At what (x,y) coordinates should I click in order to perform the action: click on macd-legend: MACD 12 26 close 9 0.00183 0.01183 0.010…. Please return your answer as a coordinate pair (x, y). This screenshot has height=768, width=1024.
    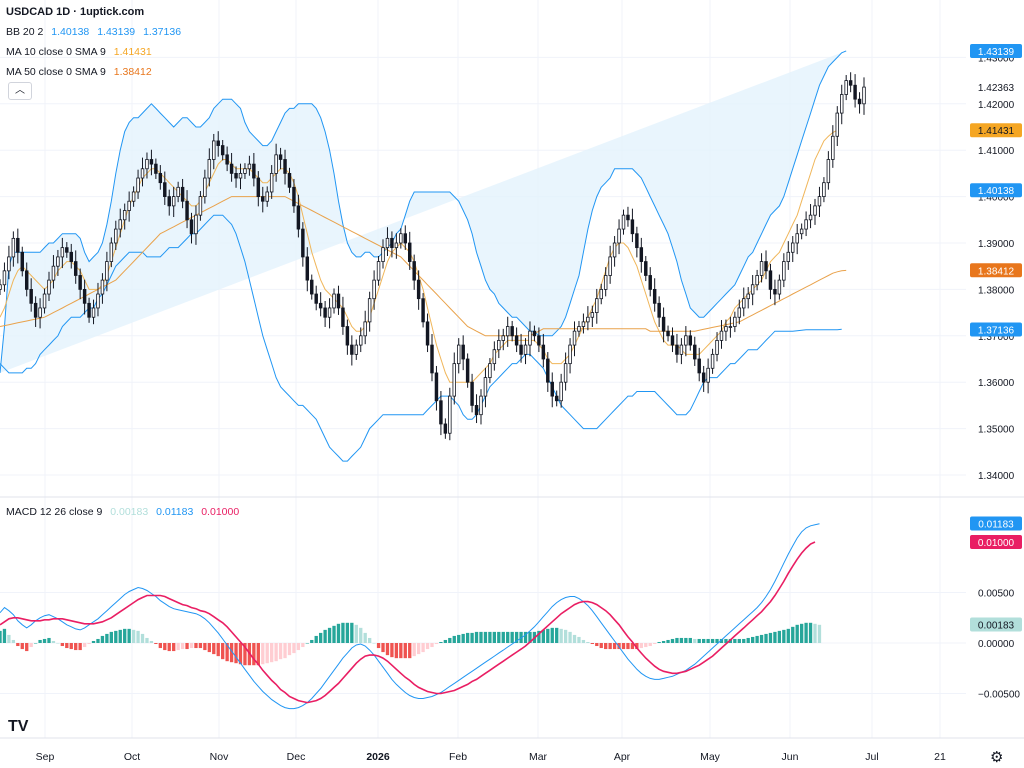
    Looking at the image, I should click on (122, 512).